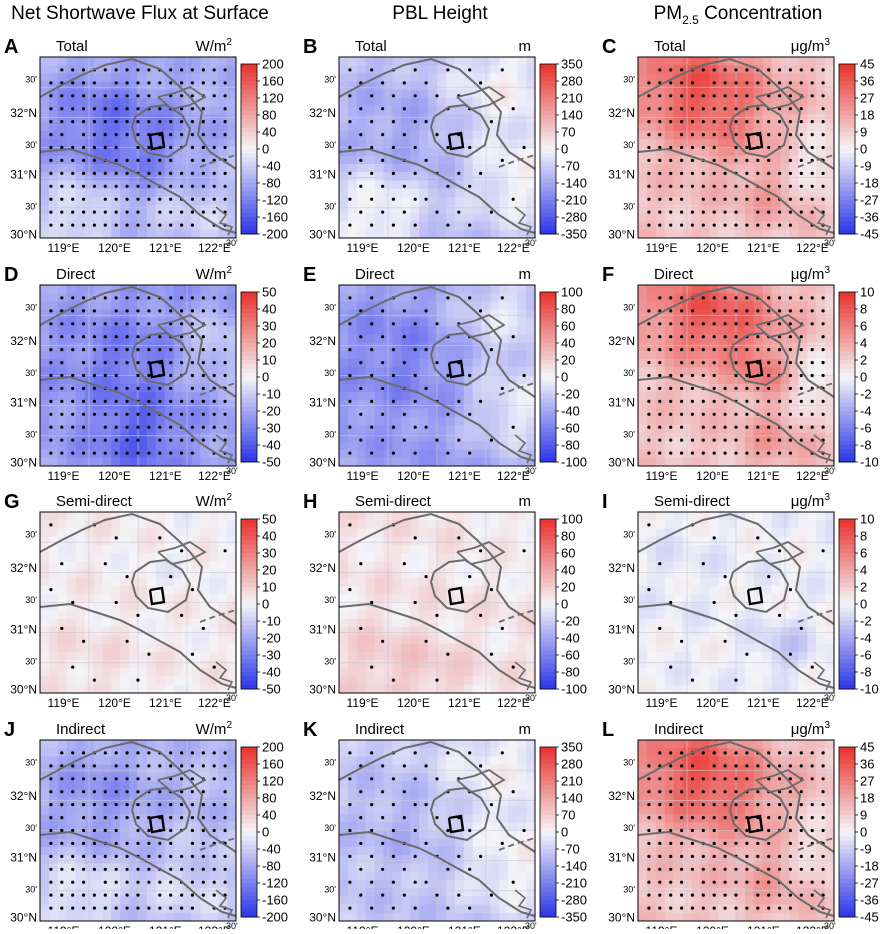 This screenshot has width=892, height=934. I want to click on panel-a-unit: W/m2, so click(214, 46).